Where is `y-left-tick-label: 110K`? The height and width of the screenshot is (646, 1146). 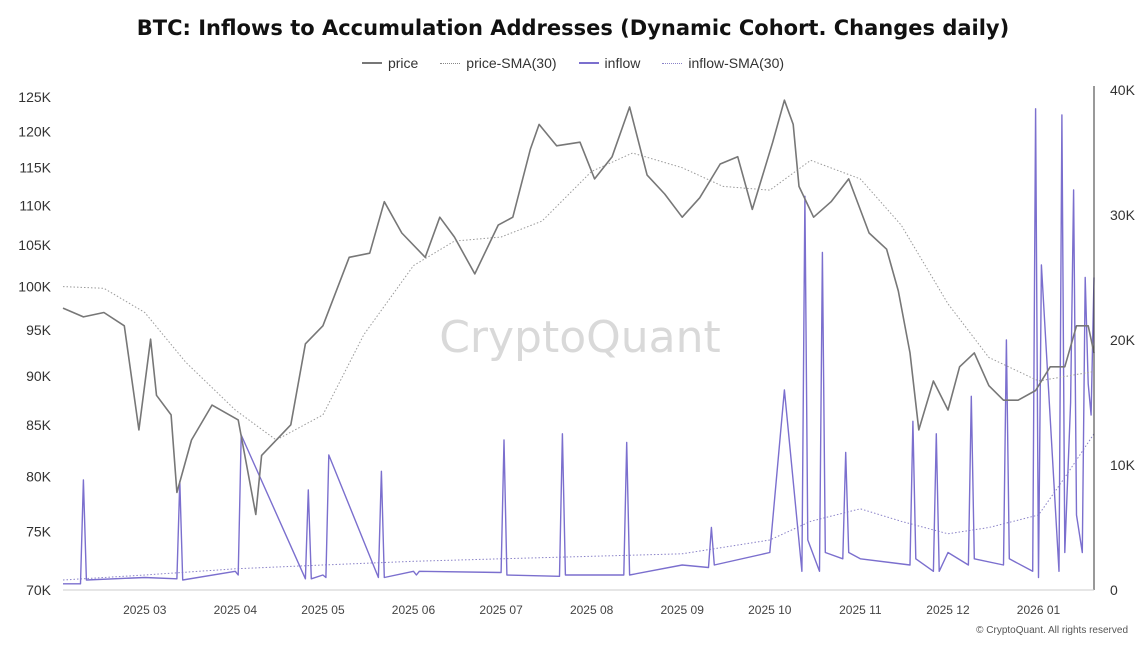 y-left-tick-label: 110K is located at coordinates (35, 206).